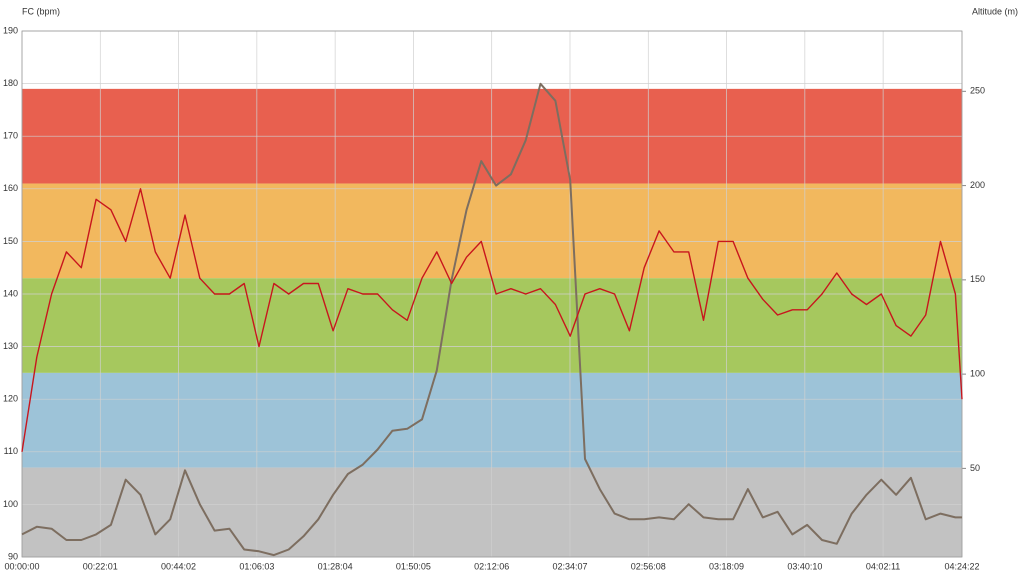 The image size is (1024, 581). What do you see at coordinates (977, 185) in the screenshot?
I see `y2-tick-label: 200` at bounding box center [977, 185].